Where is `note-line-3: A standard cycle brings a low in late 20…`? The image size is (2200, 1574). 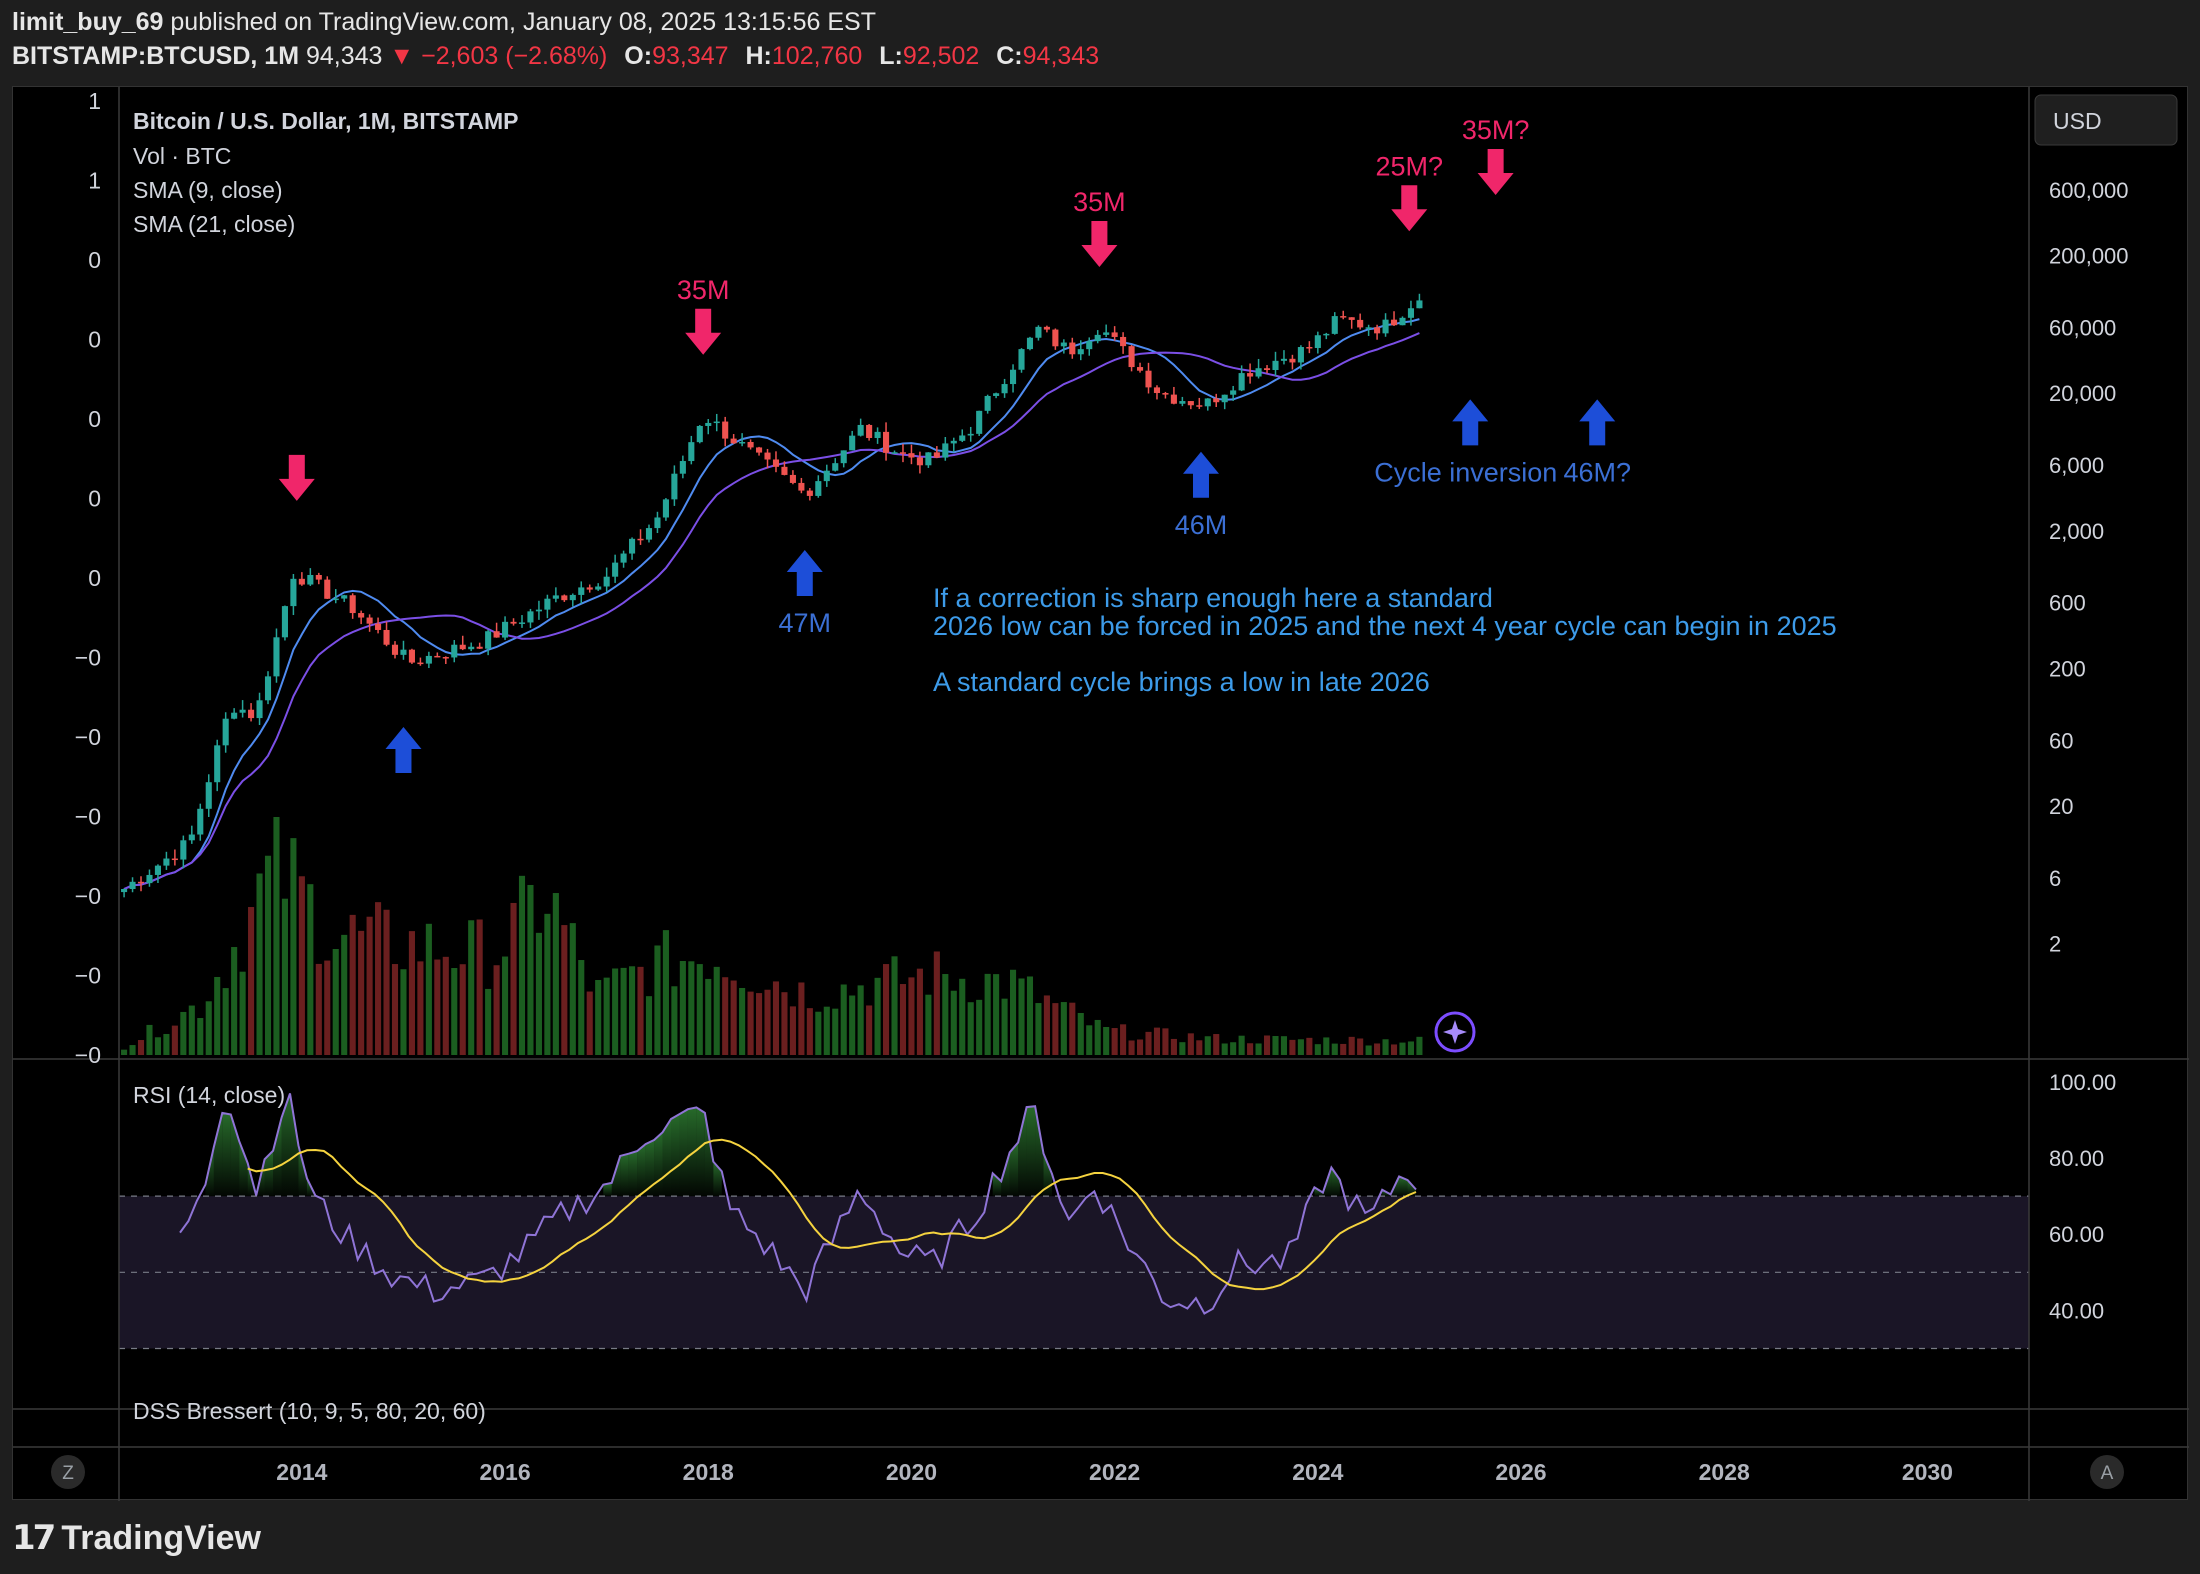 note-line-3: A standard cycle brings a low in late 20… is located at coordinates (1181, 682).